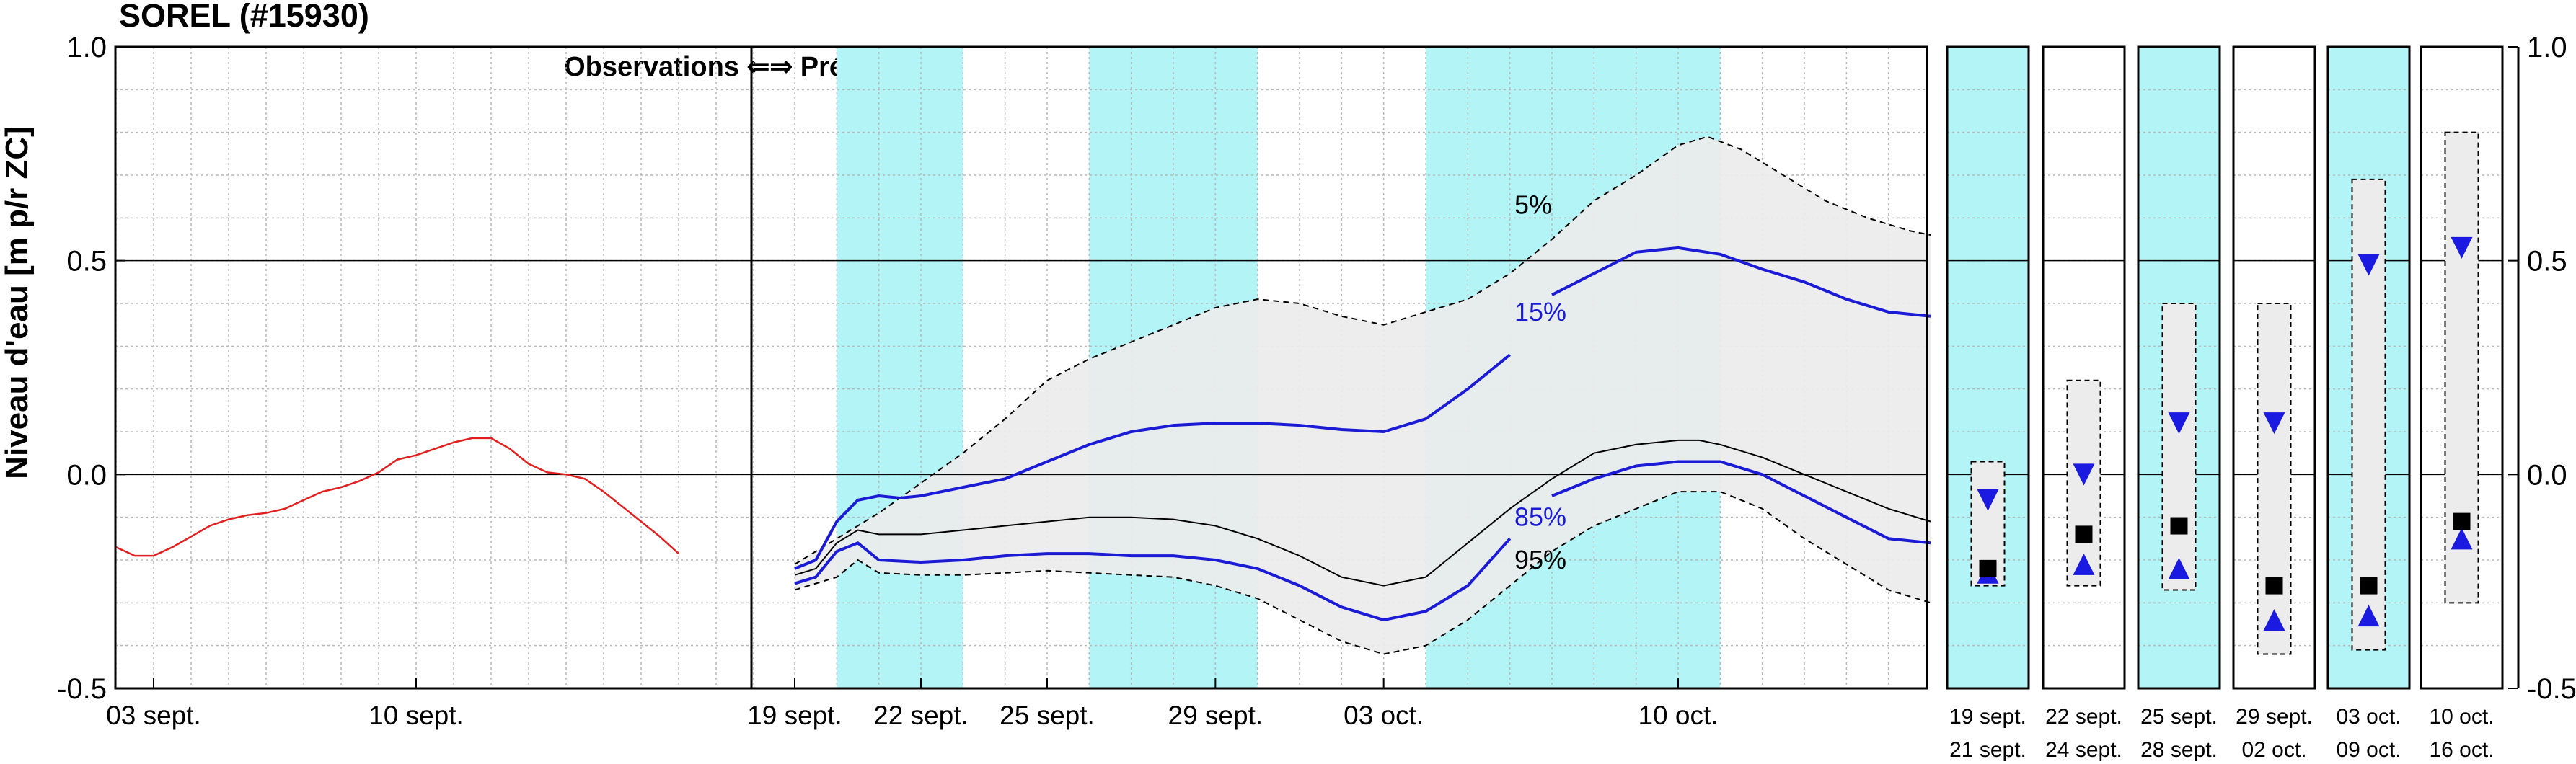  Describe the element at coordinates (416, 715) in the screenshot. I see `x-tick-label: 10 sept.` at that location.